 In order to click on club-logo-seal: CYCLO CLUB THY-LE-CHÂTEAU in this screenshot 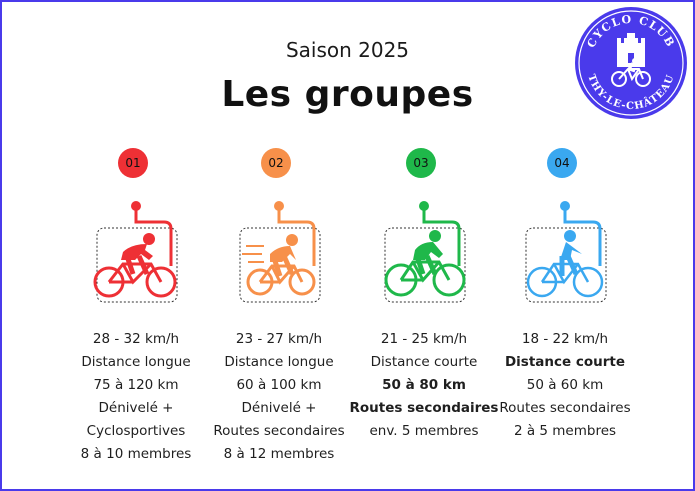, I will do `click(631, 63)`.